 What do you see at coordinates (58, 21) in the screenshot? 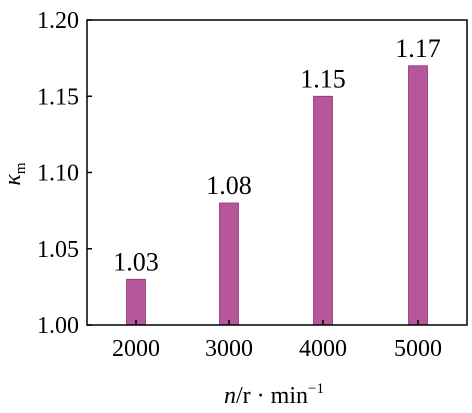
I see `y-tick-label-1.20: 1.20` at bounding box center [58, 21].